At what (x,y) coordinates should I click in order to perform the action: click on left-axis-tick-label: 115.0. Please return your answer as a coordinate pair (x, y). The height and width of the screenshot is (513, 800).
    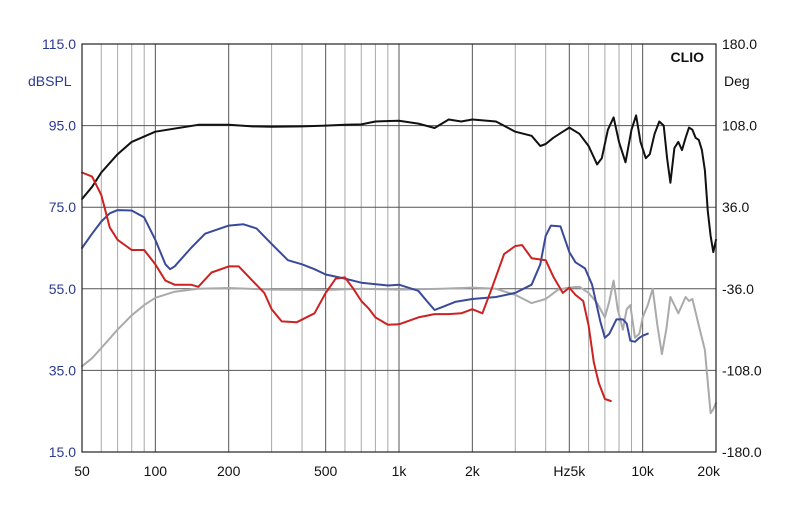
    Looking at the image, I should click on (59, 44).